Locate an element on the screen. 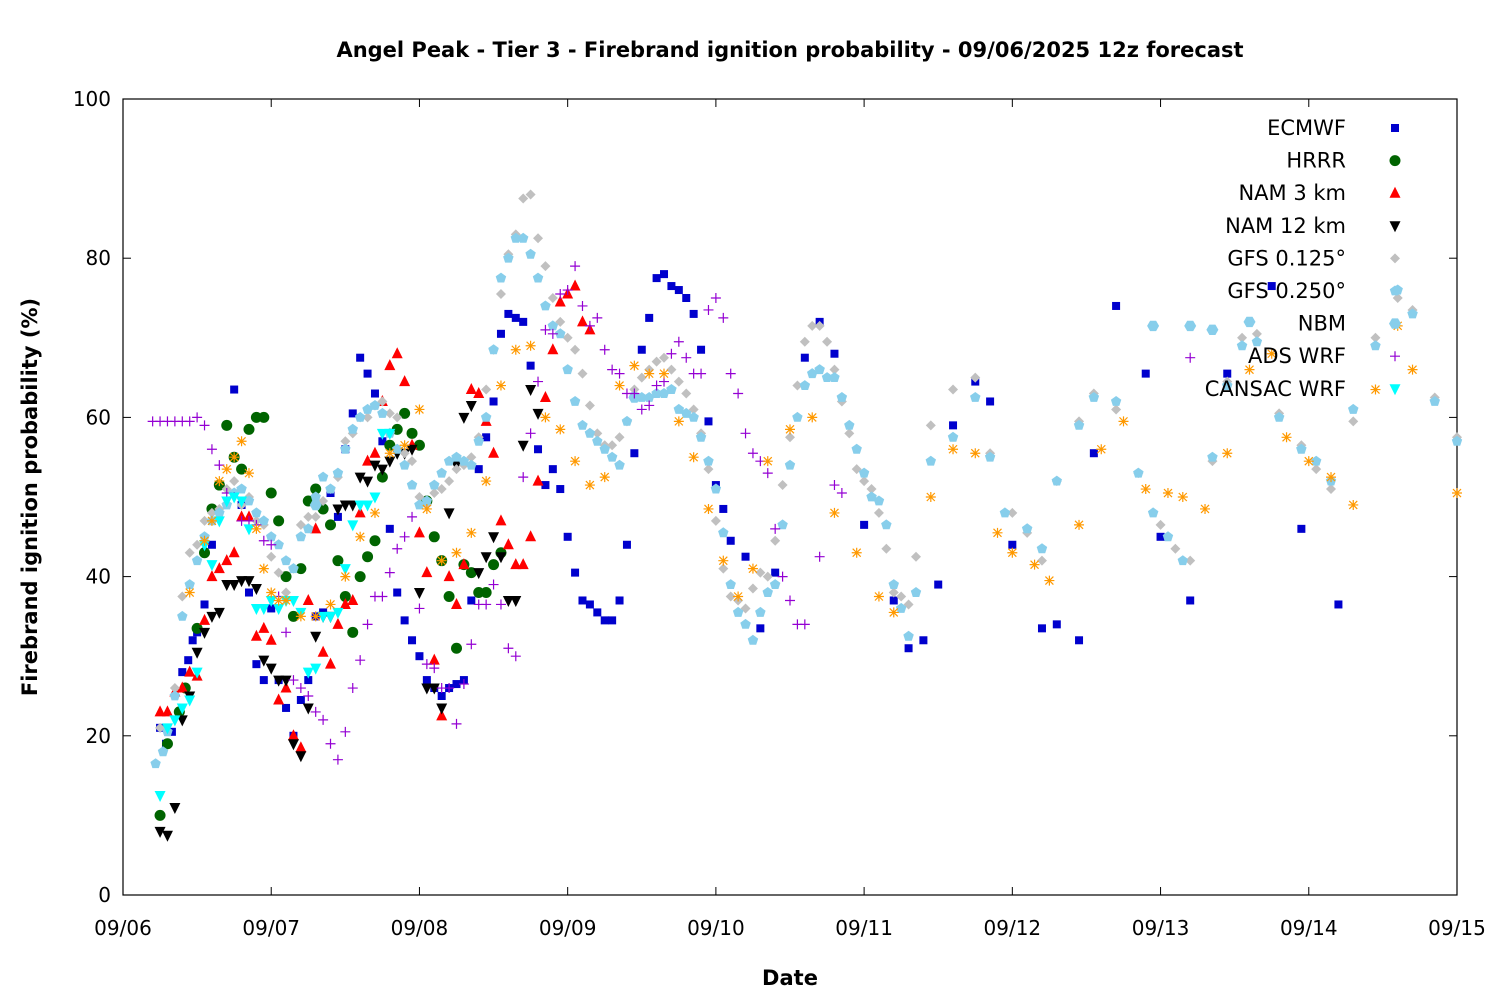 This screenshot has width=1500, height=1000. series-cansac-wrf is located at coordinates (275, 615).